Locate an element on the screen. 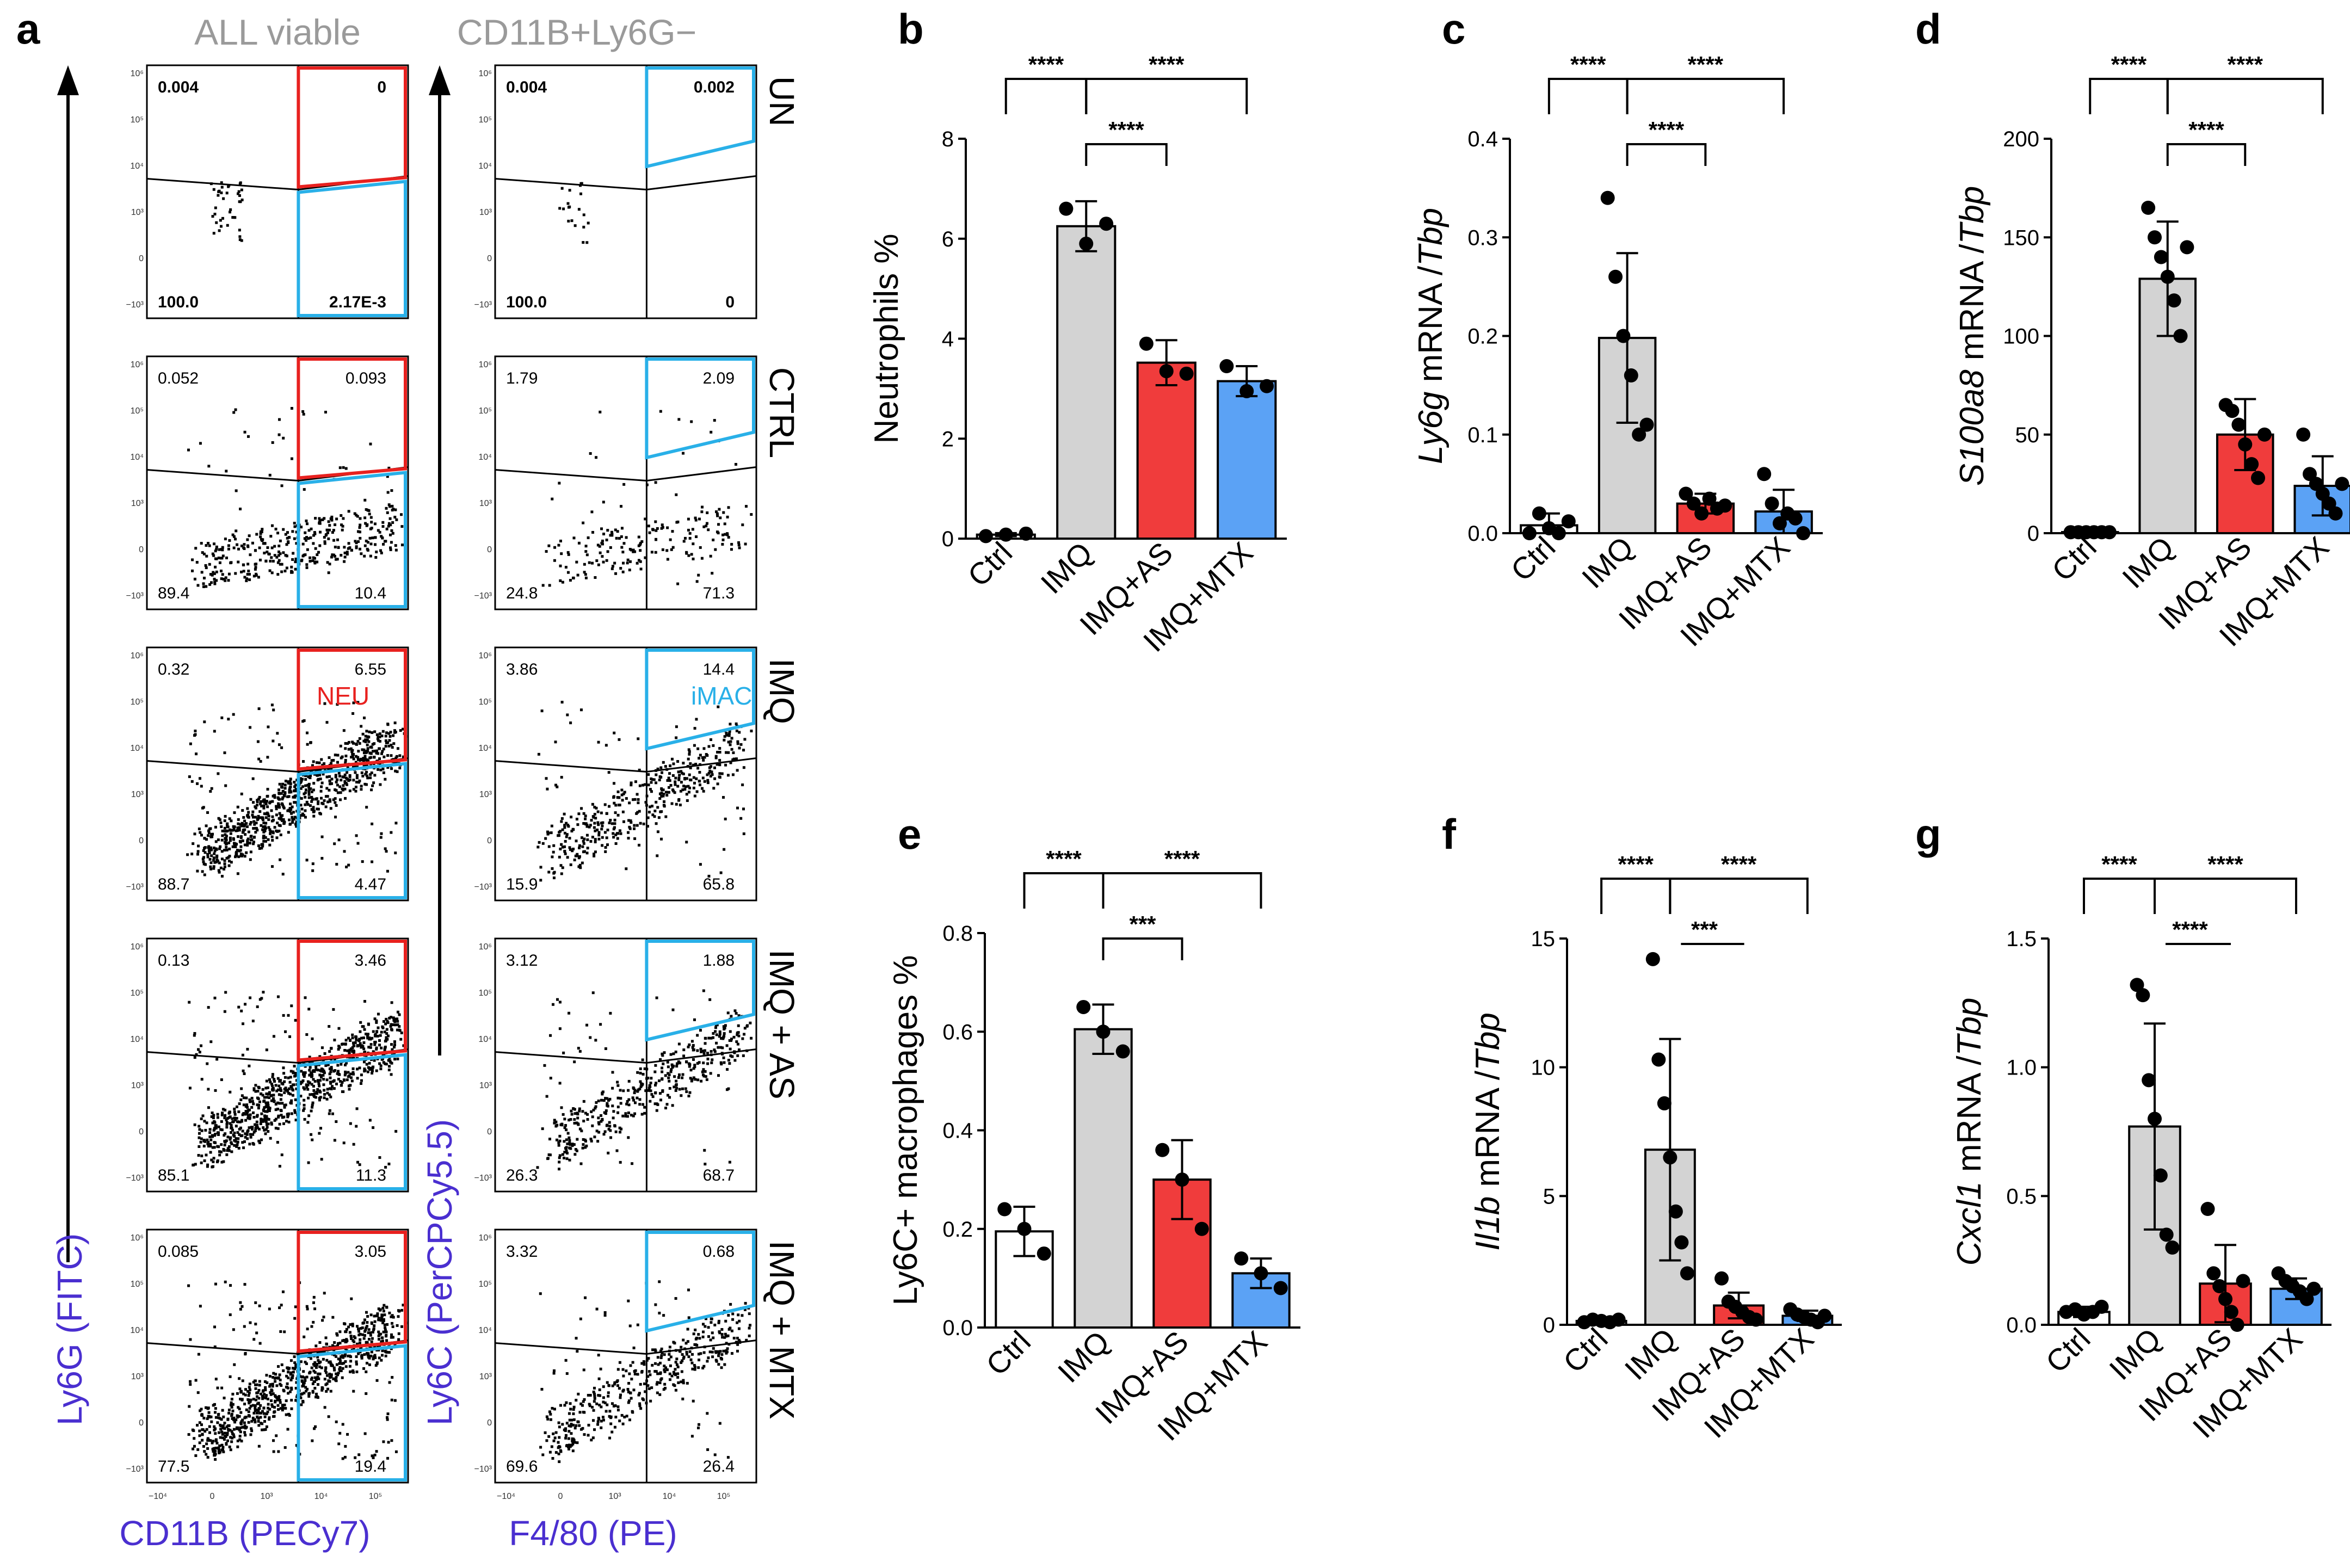  y-axis-label-text: Neutrophils % is located at coordinates (886, 339).